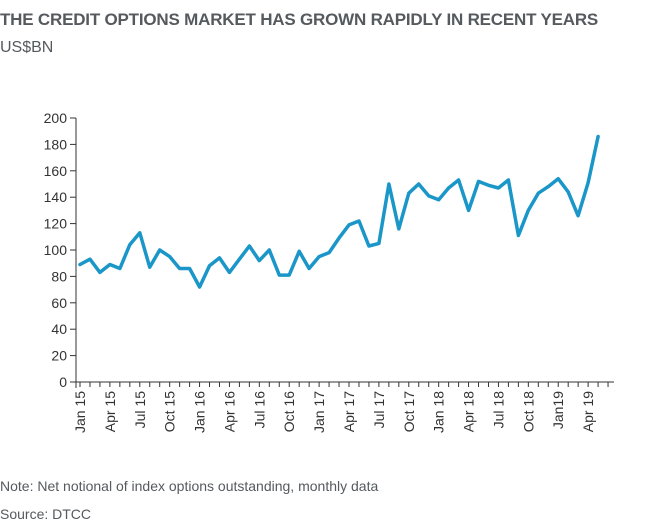  What do you see at coordinates (558, 410) in the screenshot?
I see `x-tick-label: Jan19` at bounding box center [558, 410].